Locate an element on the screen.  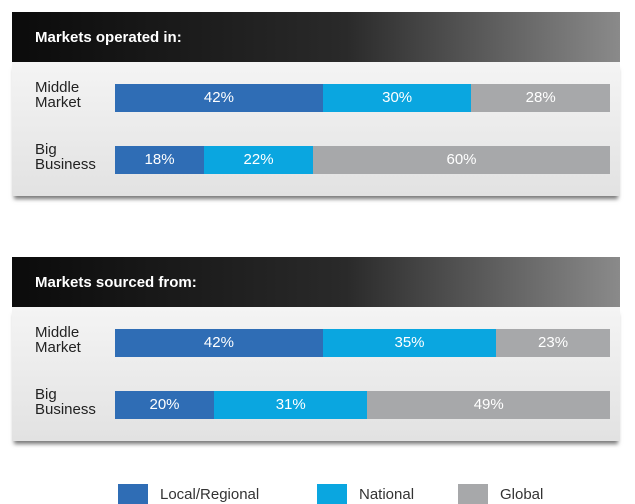
bar-segment: 35% is located at coordinates (409, 343).